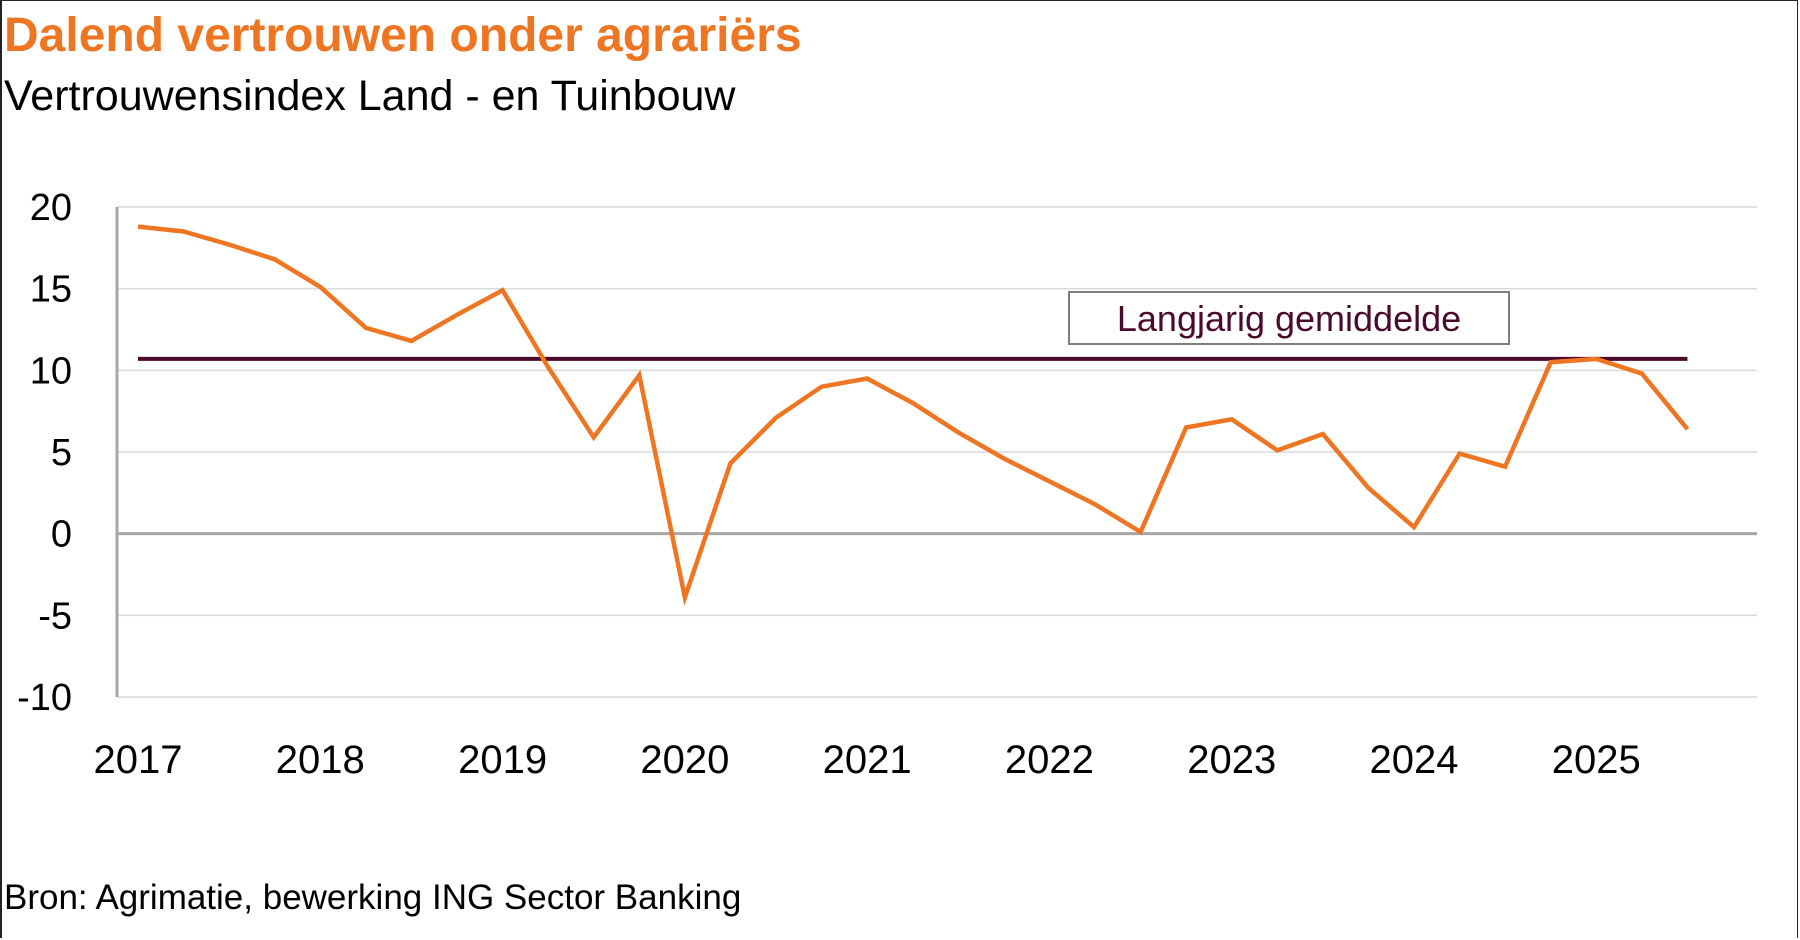  What do you see at coordinates (1596, 760) in the screenshot?
I see `x-tick-label: 2025` at bounding box center [1596, 760].